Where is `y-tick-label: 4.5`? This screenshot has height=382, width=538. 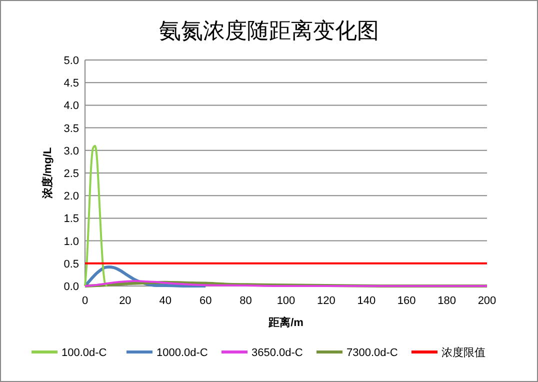
y-tick-label: 4.5 is located at coordinates (71, 84).